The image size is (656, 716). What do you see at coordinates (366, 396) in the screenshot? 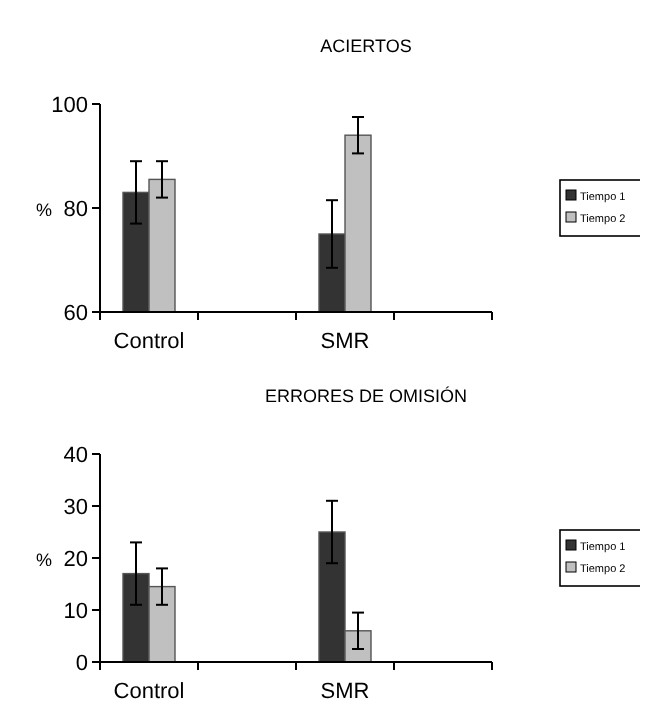
I see `chart-title: ERRORES DE OMISIÓN` at bounding box center [366, 396].